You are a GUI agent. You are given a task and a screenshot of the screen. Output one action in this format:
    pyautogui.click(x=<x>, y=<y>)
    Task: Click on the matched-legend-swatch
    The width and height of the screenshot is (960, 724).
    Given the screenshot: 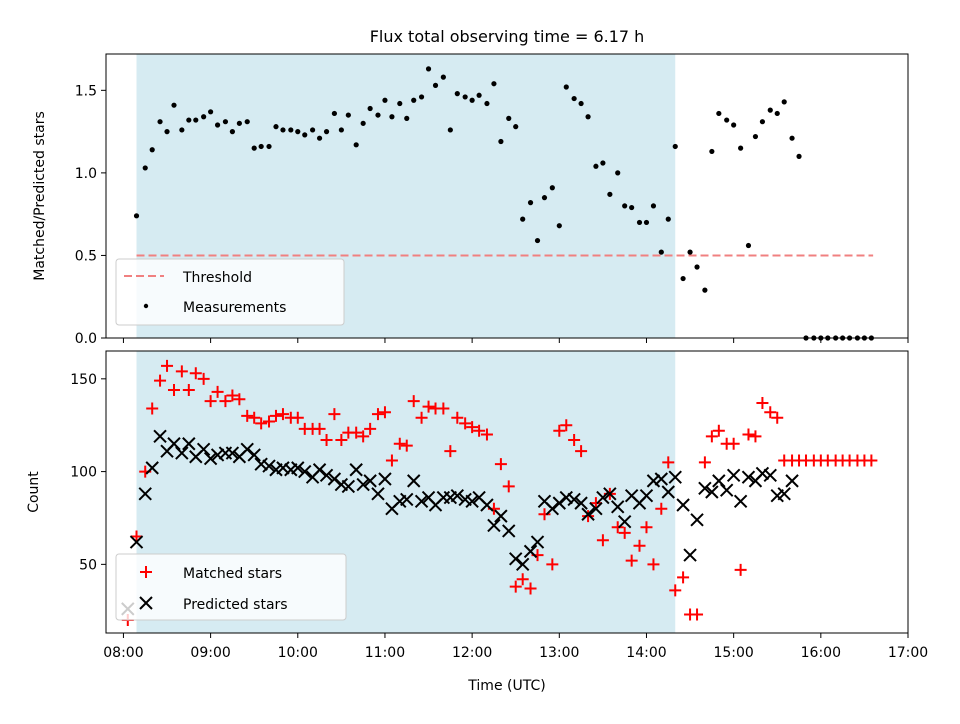 What is the action you would take?
    pyautogui.click(x=146, y=572)
    